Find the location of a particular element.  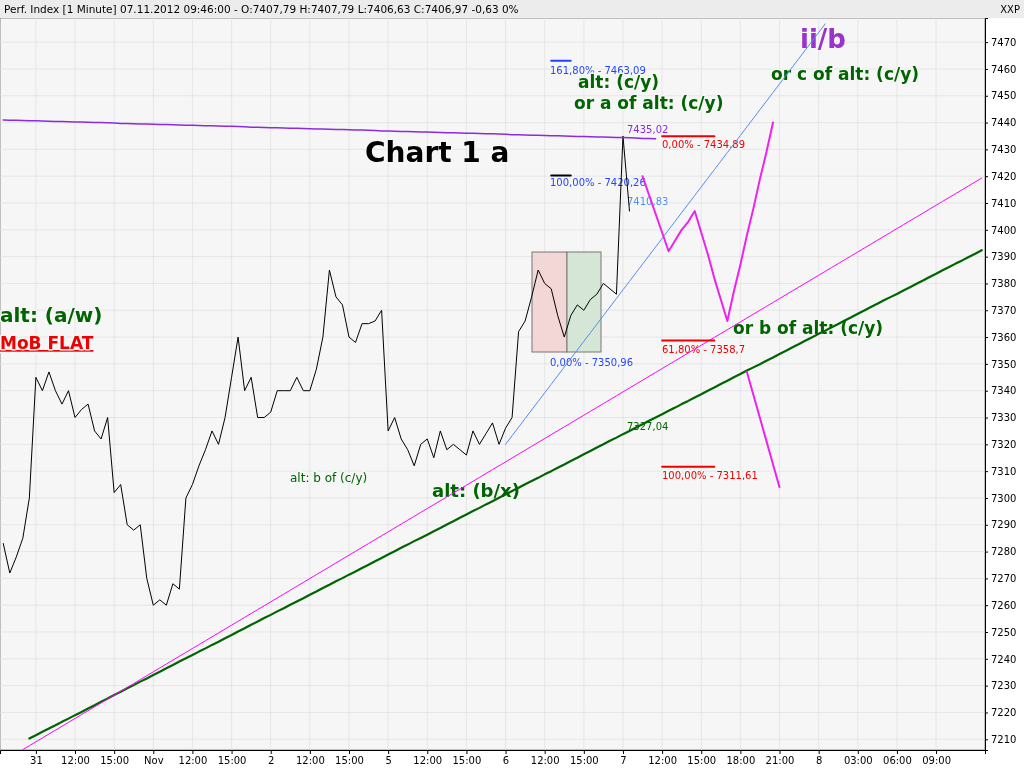

y-tick-label: 7350 is located at coordinates (1004, 364).